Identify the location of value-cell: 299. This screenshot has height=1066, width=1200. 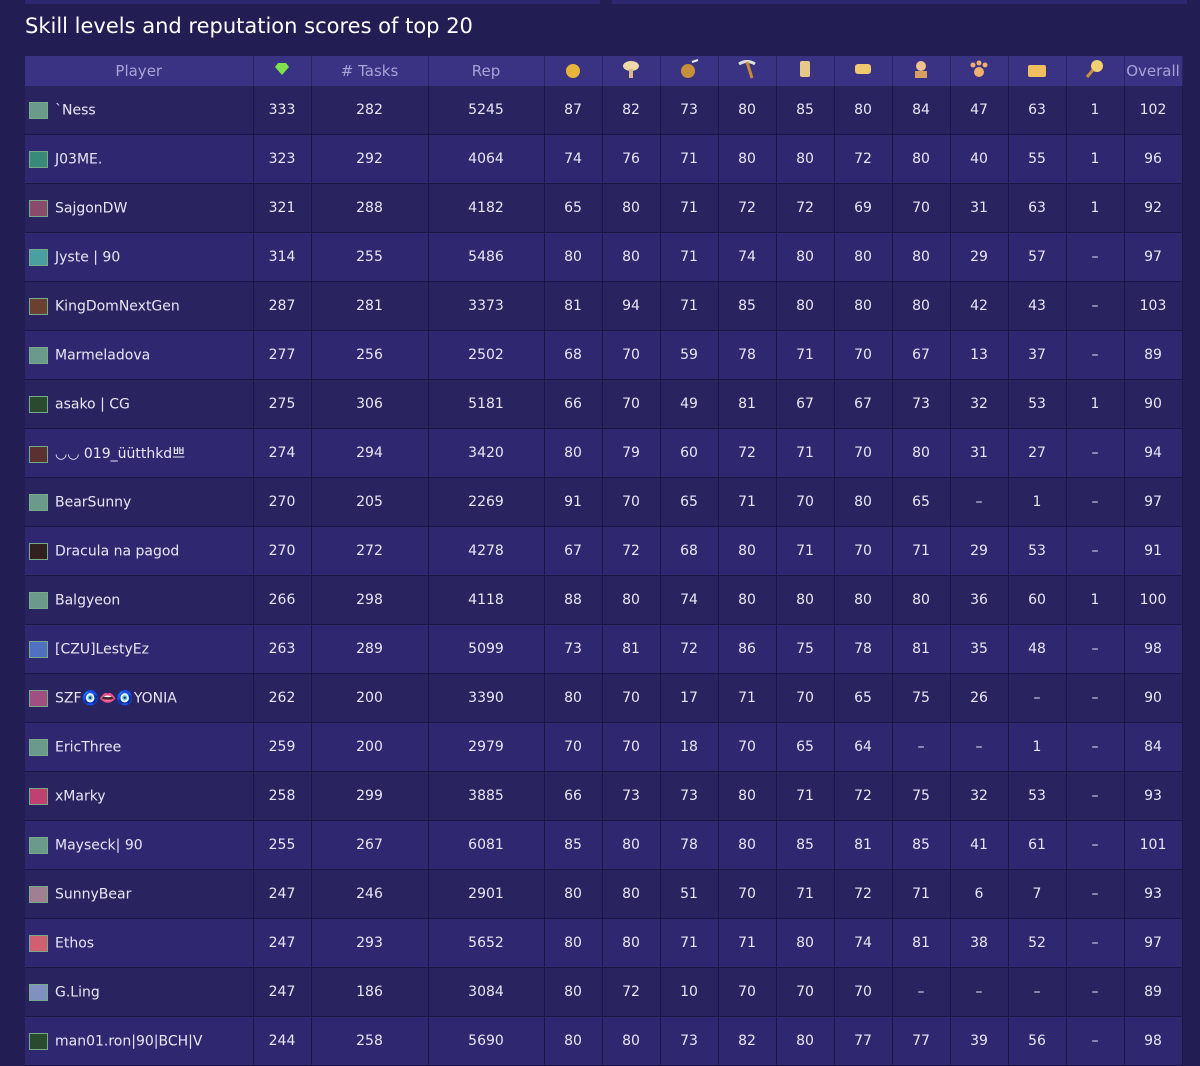
(370, 796).